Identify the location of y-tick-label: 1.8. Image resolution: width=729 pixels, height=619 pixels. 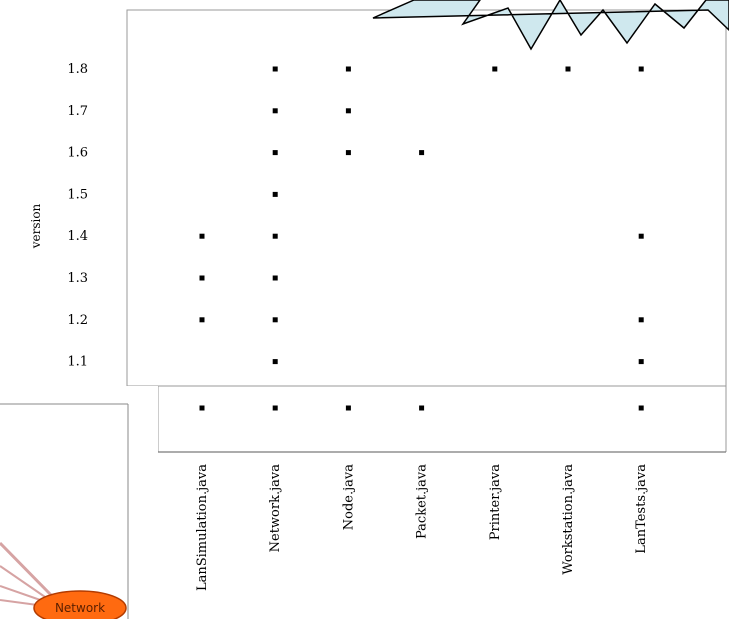
(77, 69).